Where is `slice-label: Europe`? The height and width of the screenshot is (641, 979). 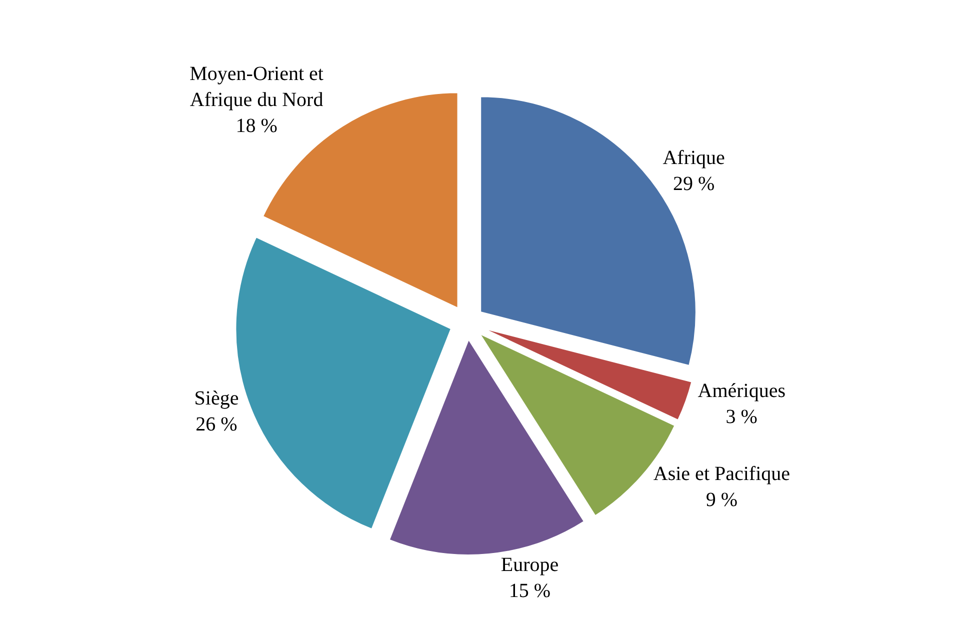 slice-label: Europe is located at coordinates (529, 565).